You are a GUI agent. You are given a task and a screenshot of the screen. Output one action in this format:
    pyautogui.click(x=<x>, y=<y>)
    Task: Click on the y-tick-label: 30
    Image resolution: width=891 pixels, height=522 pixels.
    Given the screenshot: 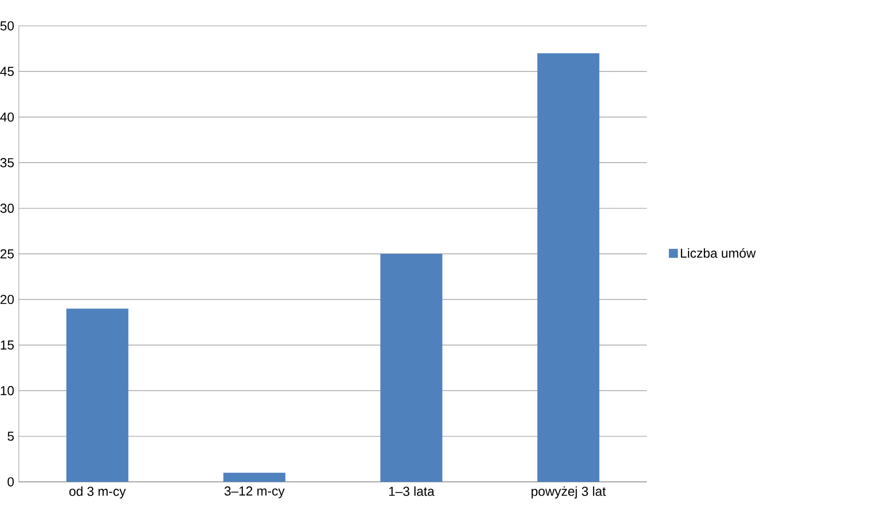 What is the action you would take?
    pyautogui.click(x=7, y=208)
    